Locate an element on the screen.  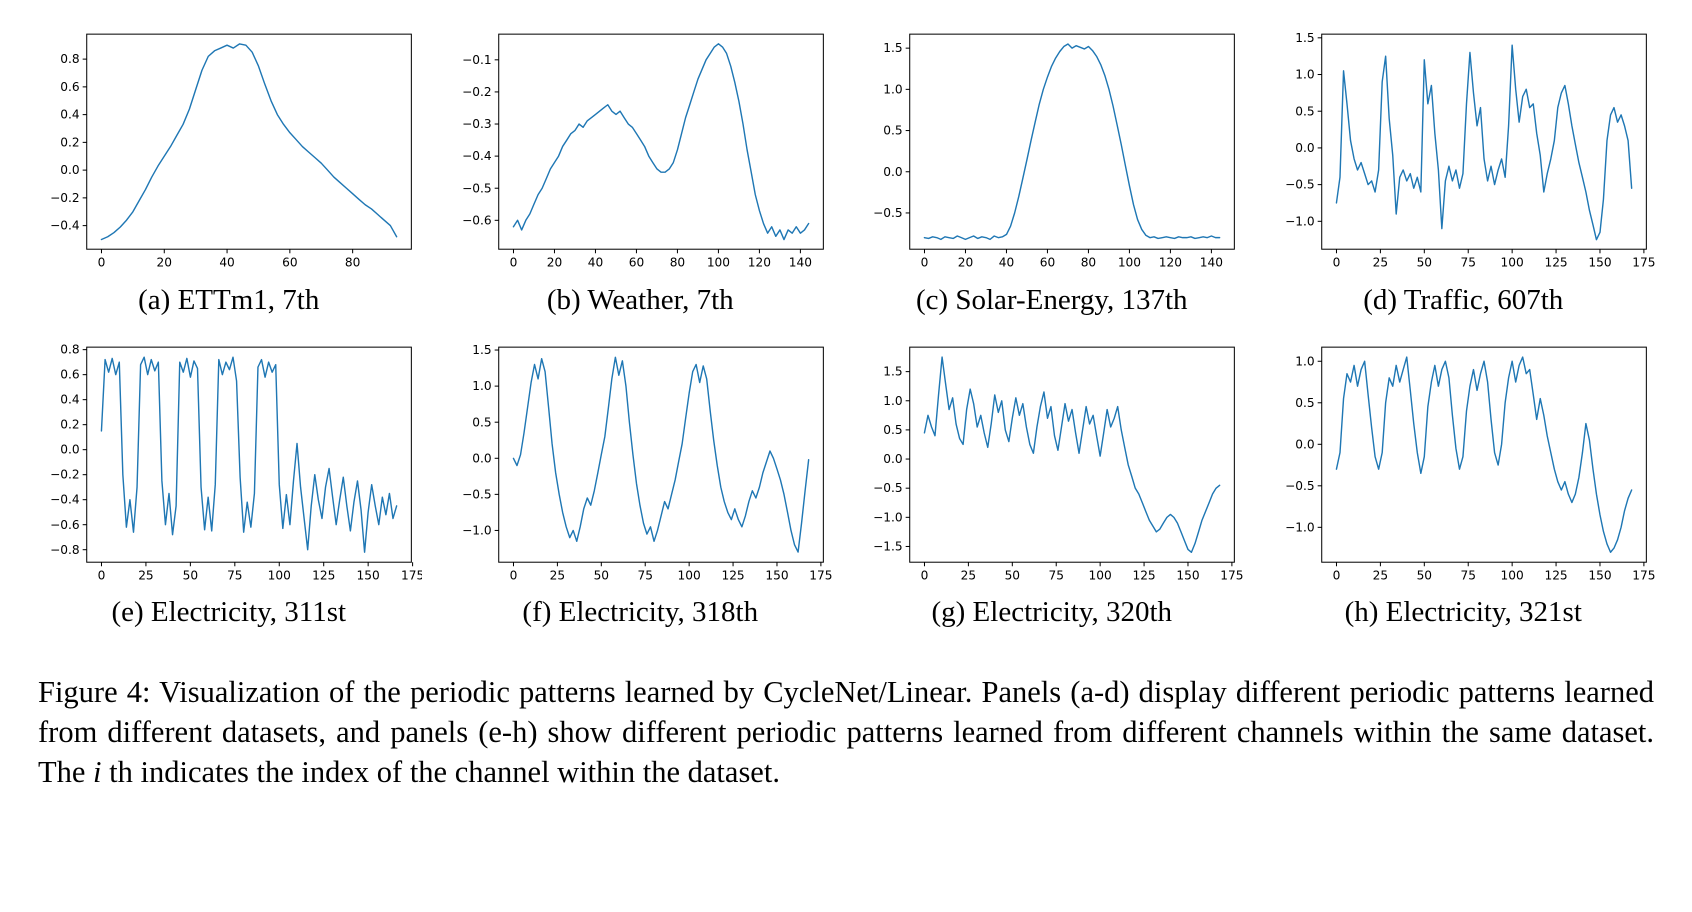
y-tick-label: −0.8 is located at coordinates (65, 549).